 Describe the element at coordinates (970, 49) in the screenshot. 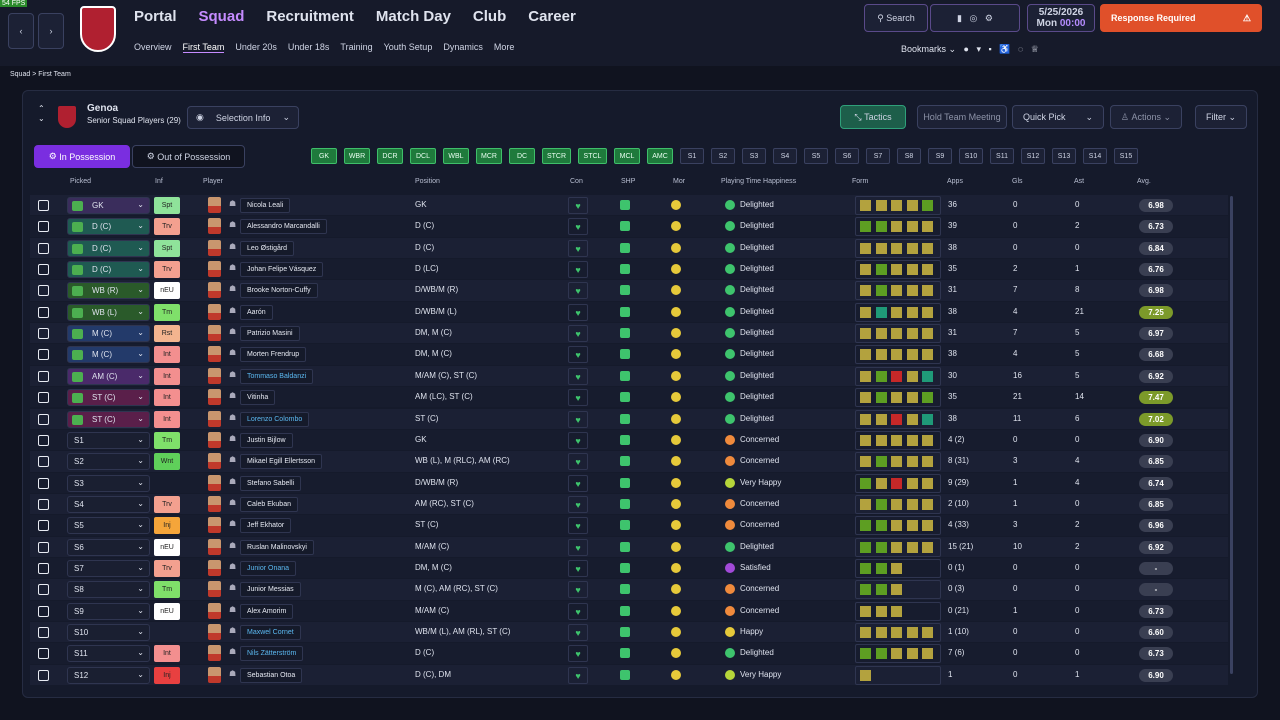

I see `bookmarks: Bookmarks ⌄ ● ▾ ▪ ♿ ◌ ♕` at that location.